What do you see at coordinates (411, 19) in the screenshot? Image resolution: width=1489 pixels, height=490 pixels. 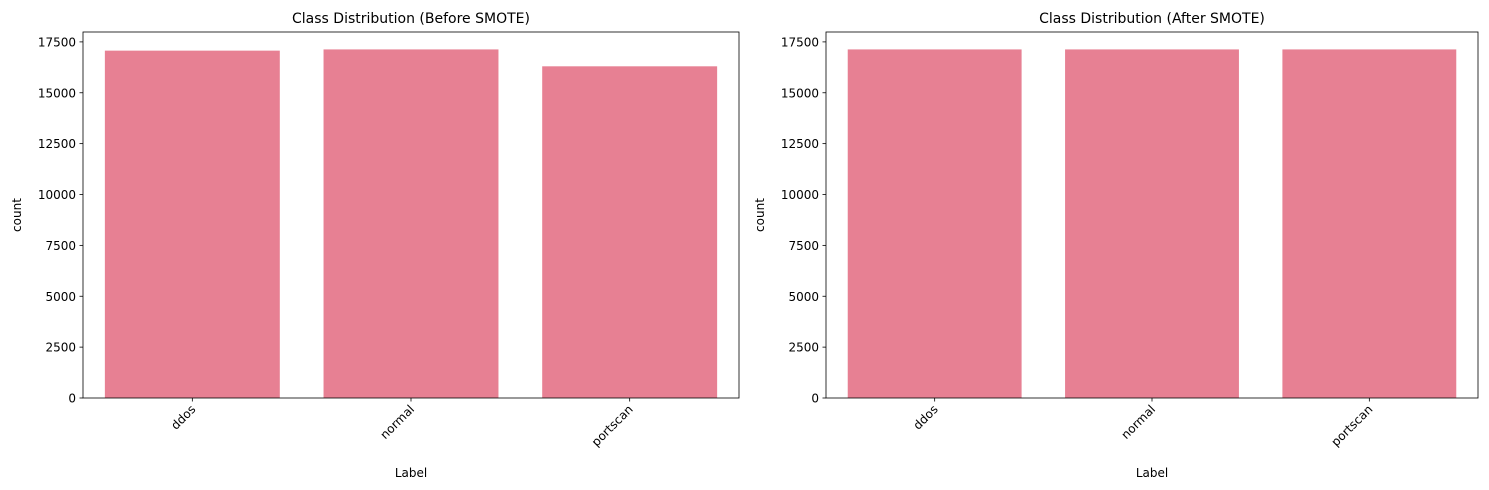 I see `chart-title: Class Distribution (Before SMOTE)` at bounding box center [411, 19].